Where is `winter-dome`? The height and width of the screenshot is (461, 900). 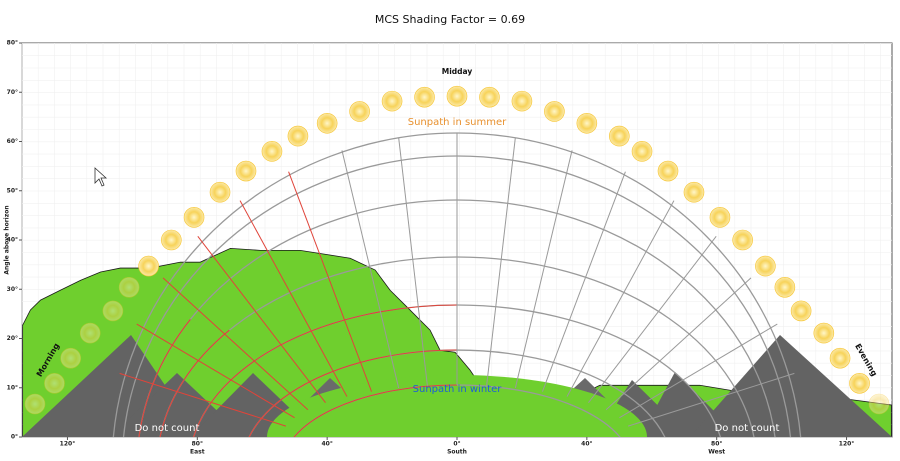 winter-dome is located at coordinates (457, 406).